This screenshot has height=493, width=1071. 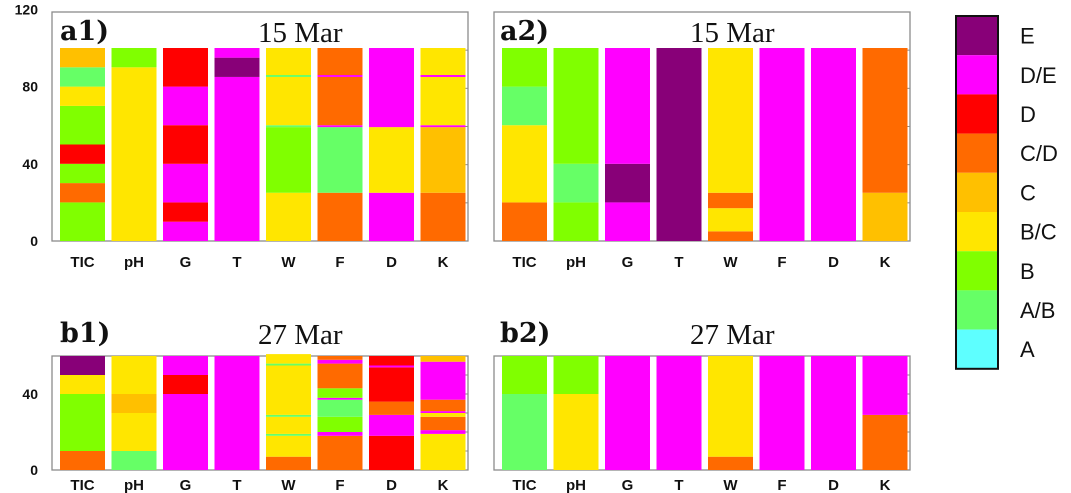 I want to click on legend-label: D/E, so click(x=1038, y=75).